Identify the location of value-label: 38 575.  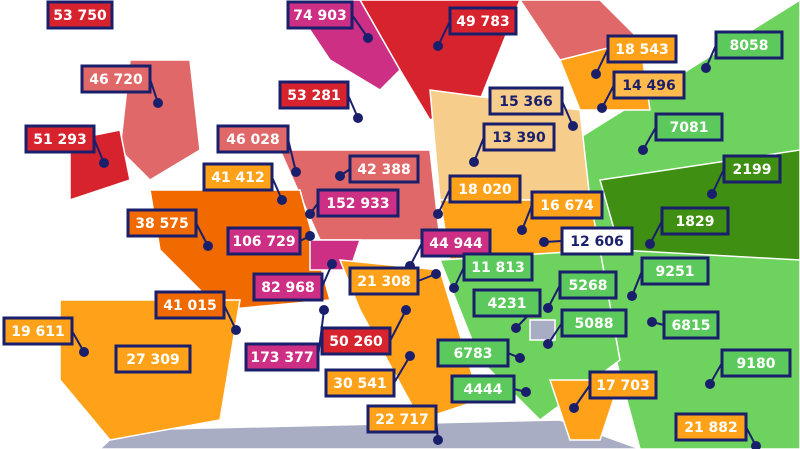
(162, 224).